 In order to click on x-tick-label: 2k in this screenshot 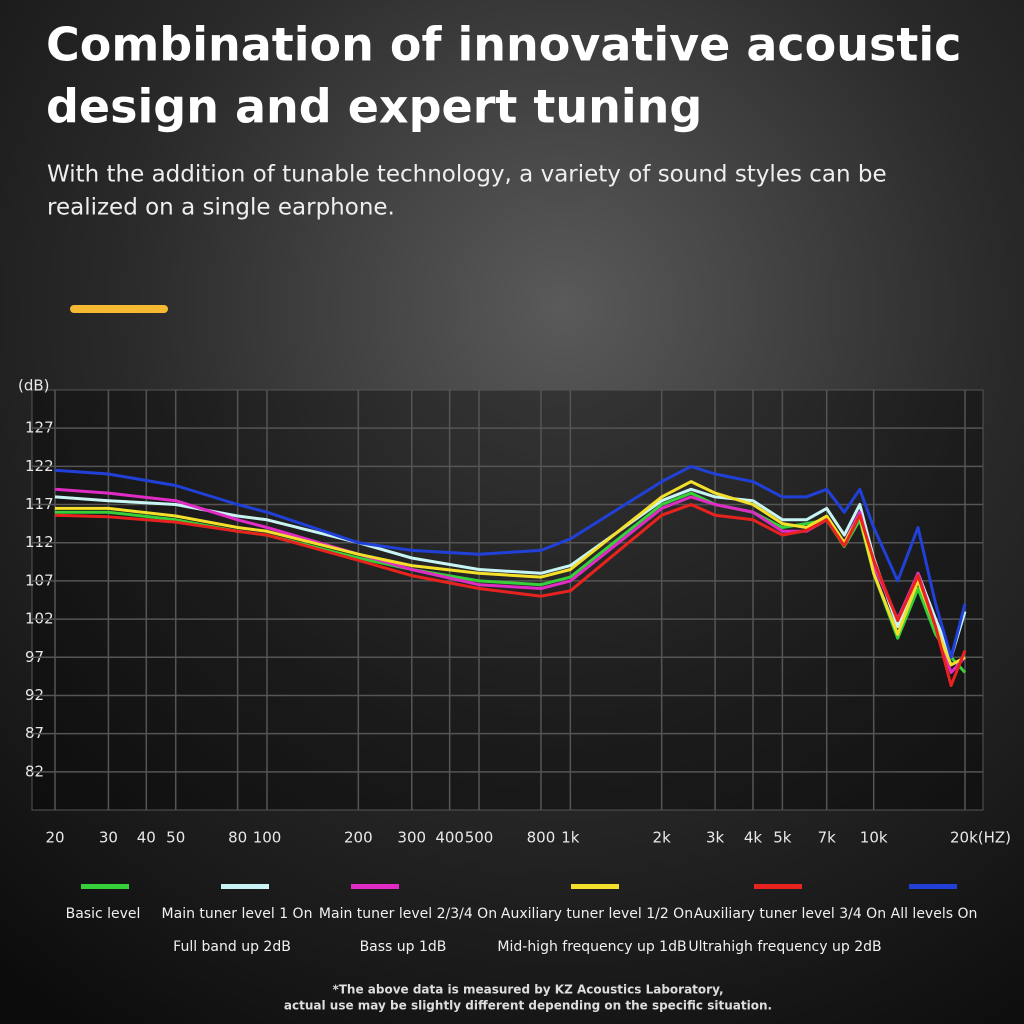, I will do `click(662, 838)`.